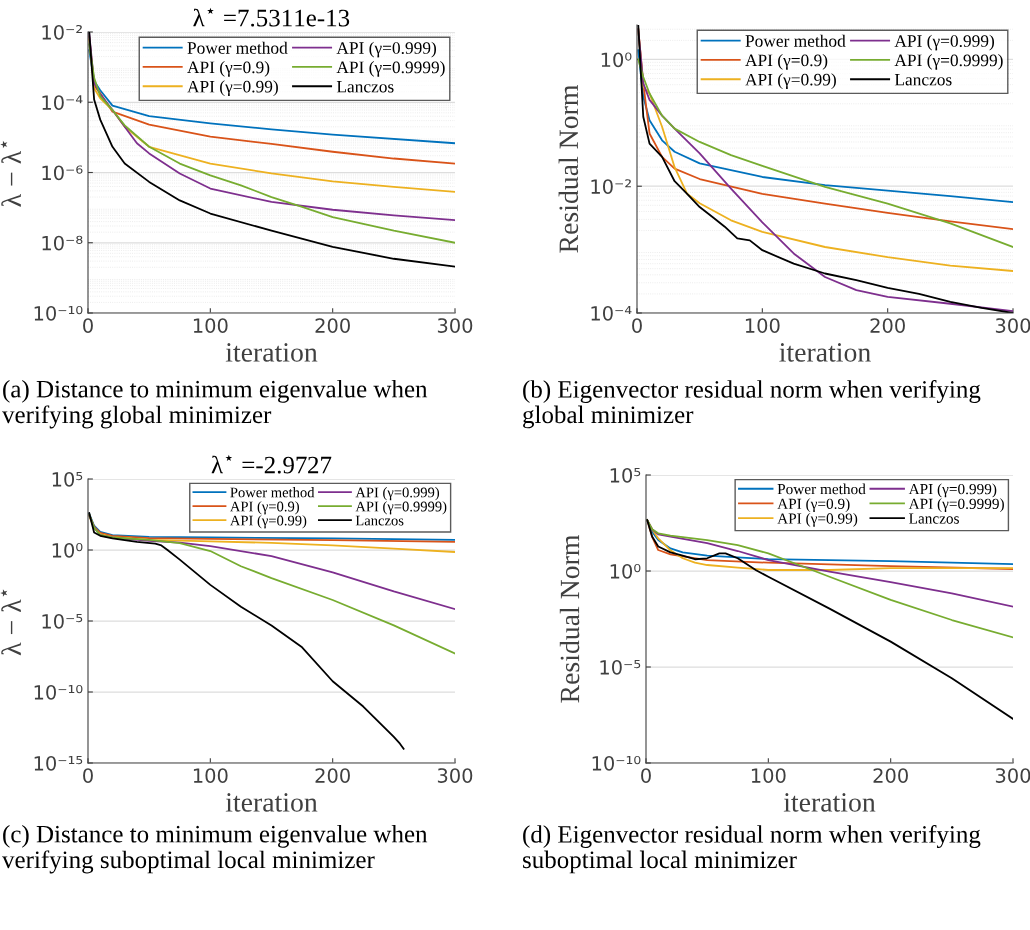 The width and height of the screenshot is (1030, 930). I want to click on text: (d) Eigenvector residual norm when verifying suboptimal local minimizer, so click(752, 849).